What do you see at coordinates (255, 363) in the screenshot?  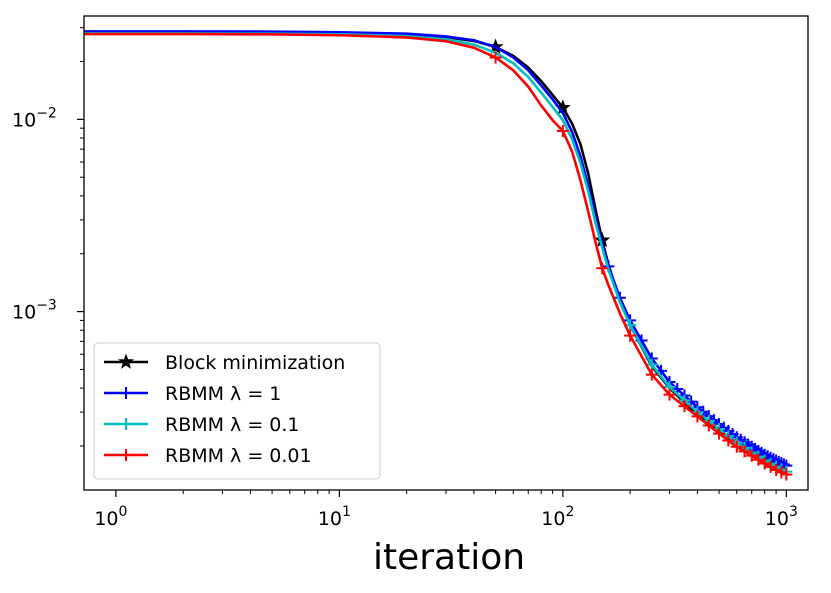 I see `legend-label: Block minimization` at bounding box center [255, 363].